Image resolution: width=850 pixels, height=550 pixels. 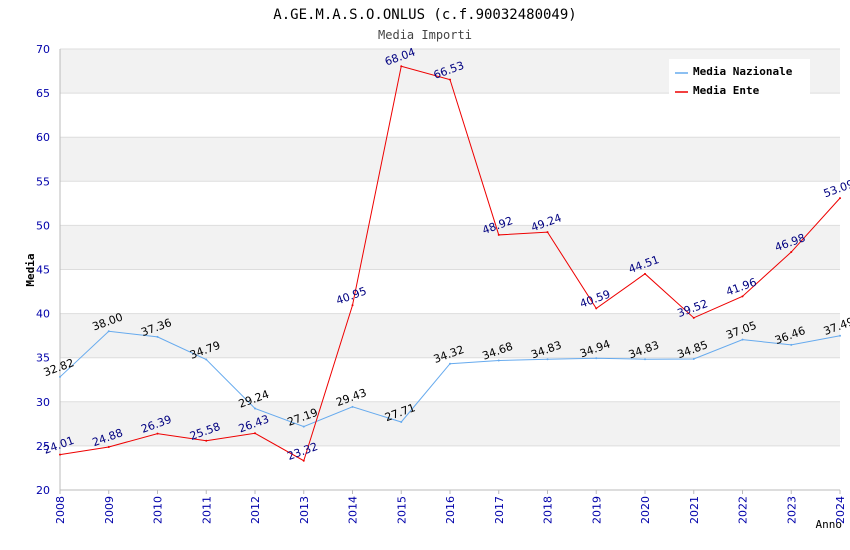 I want to click on x-tick-label: 2008, so click(x=60, y=510).